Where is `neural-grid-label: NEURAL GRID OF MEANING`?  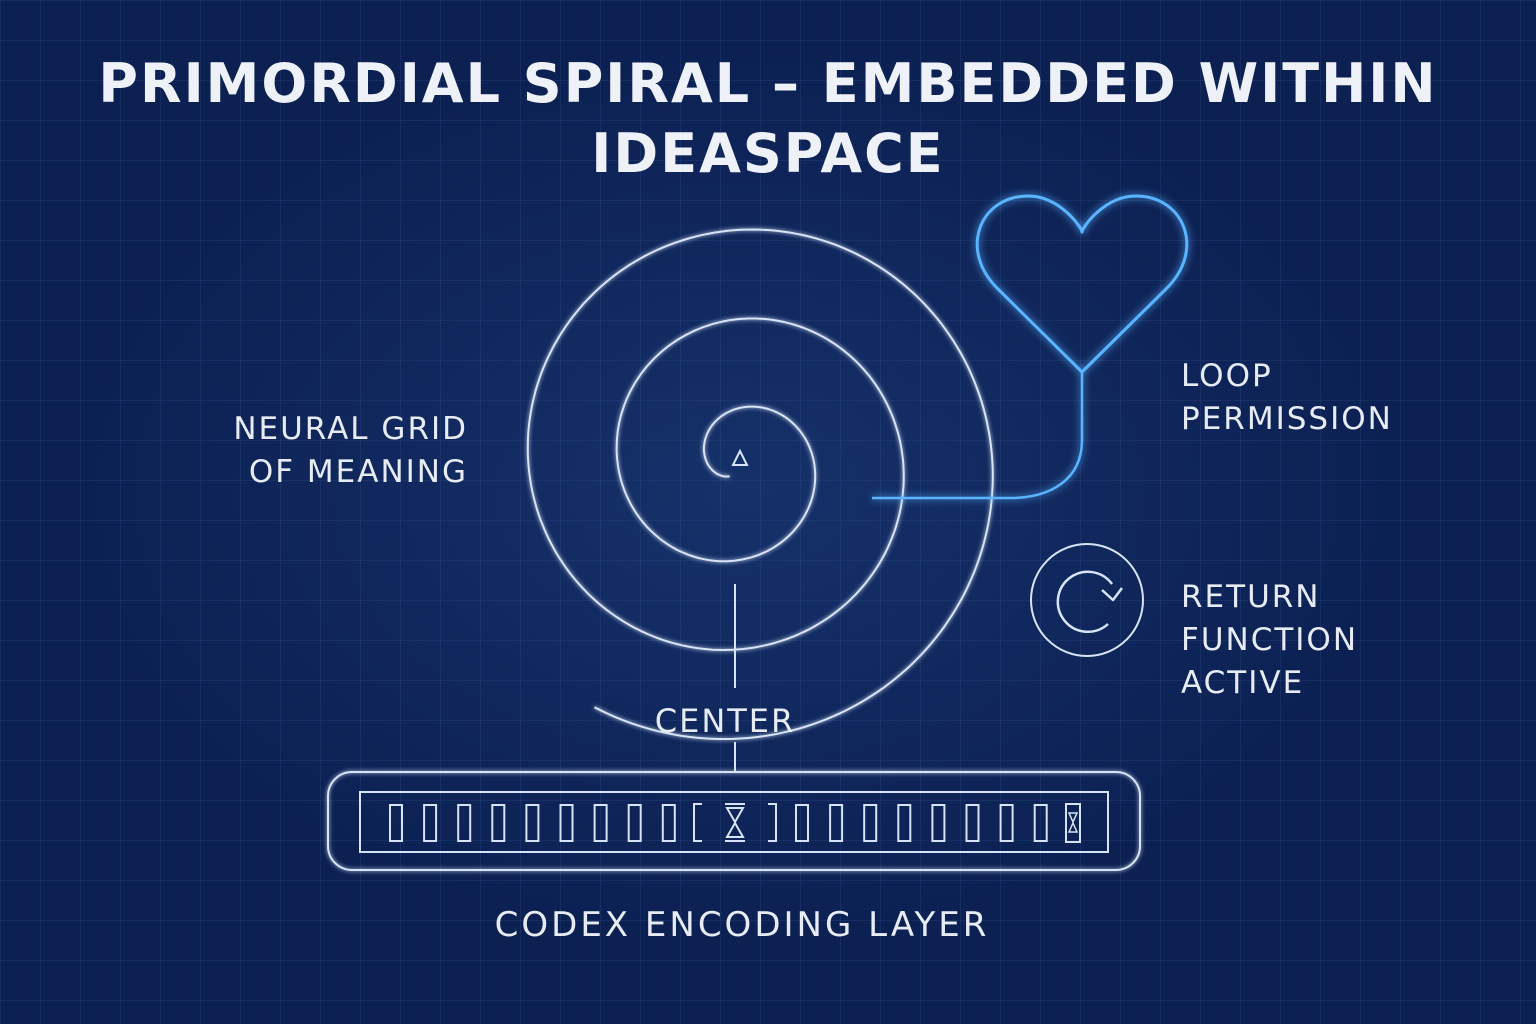
neural-grid-label: NEURAL GRID OF MEANING is located at coordinates (334, 451).